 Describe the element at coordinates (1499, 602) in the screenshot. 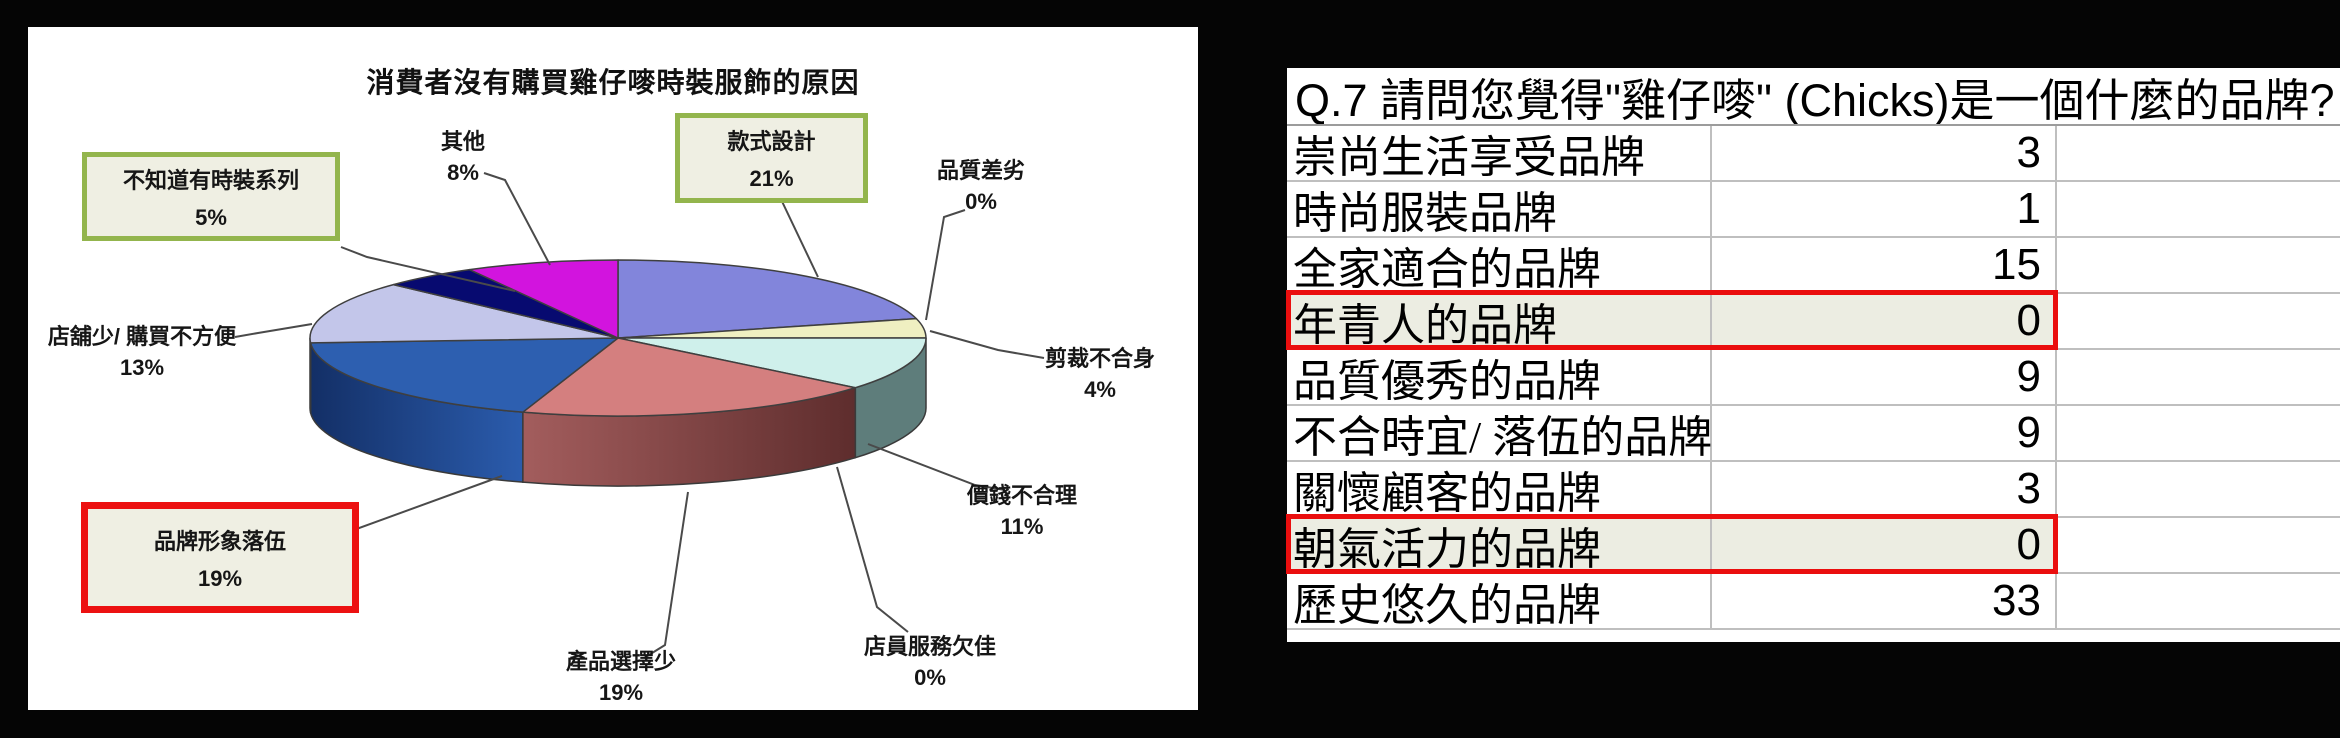

I see `row-label-cell: 歷史悠久的品牌` at that location.